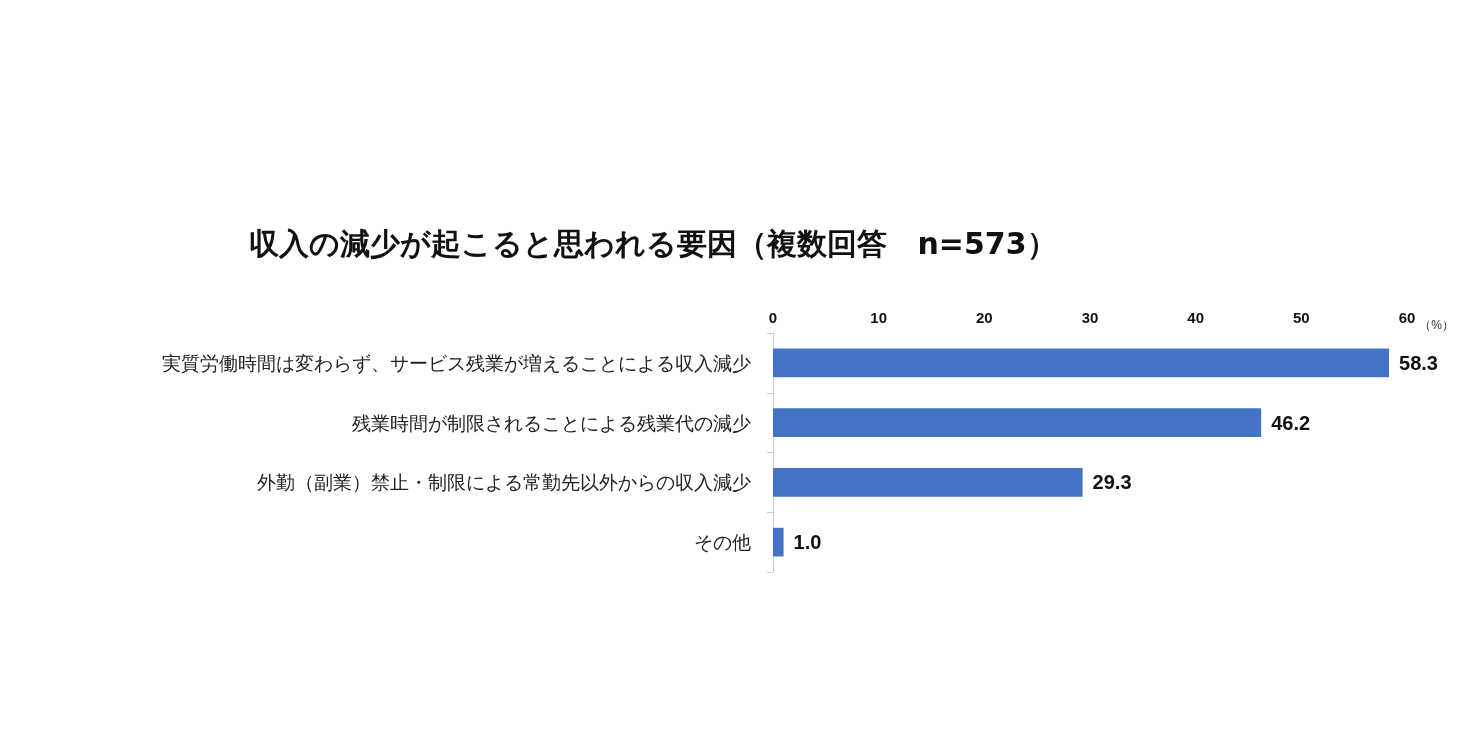 The height and width of the screenshot is (742, 1482). Describe the element at coordinates (551, 422) in the screenshot. I see `y-tick-label: 残業時間が制限されることによる残業代の減少` at that location.